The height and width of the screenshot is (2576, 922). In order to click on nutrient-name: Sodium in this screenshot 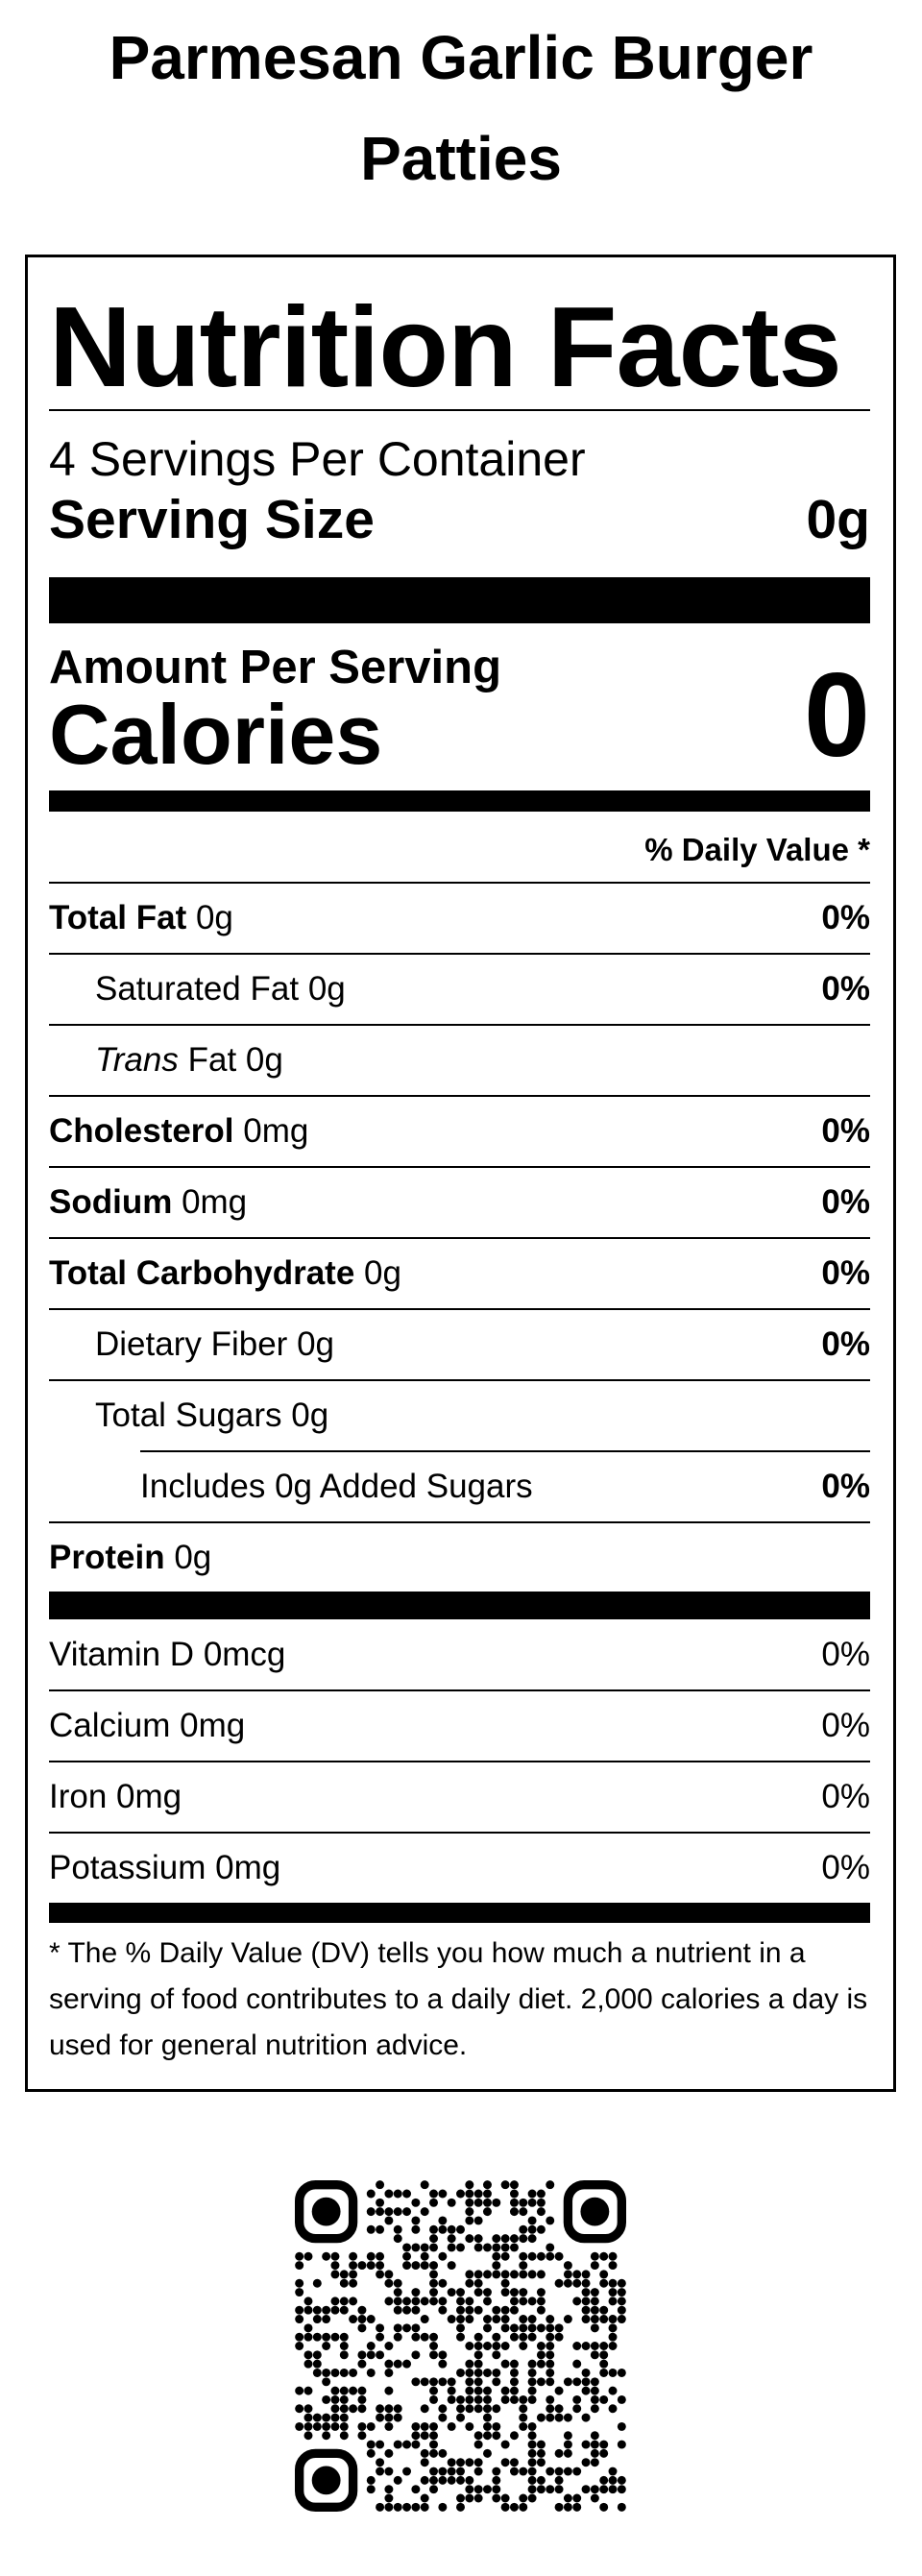, I will do `click(111, 1202)`.